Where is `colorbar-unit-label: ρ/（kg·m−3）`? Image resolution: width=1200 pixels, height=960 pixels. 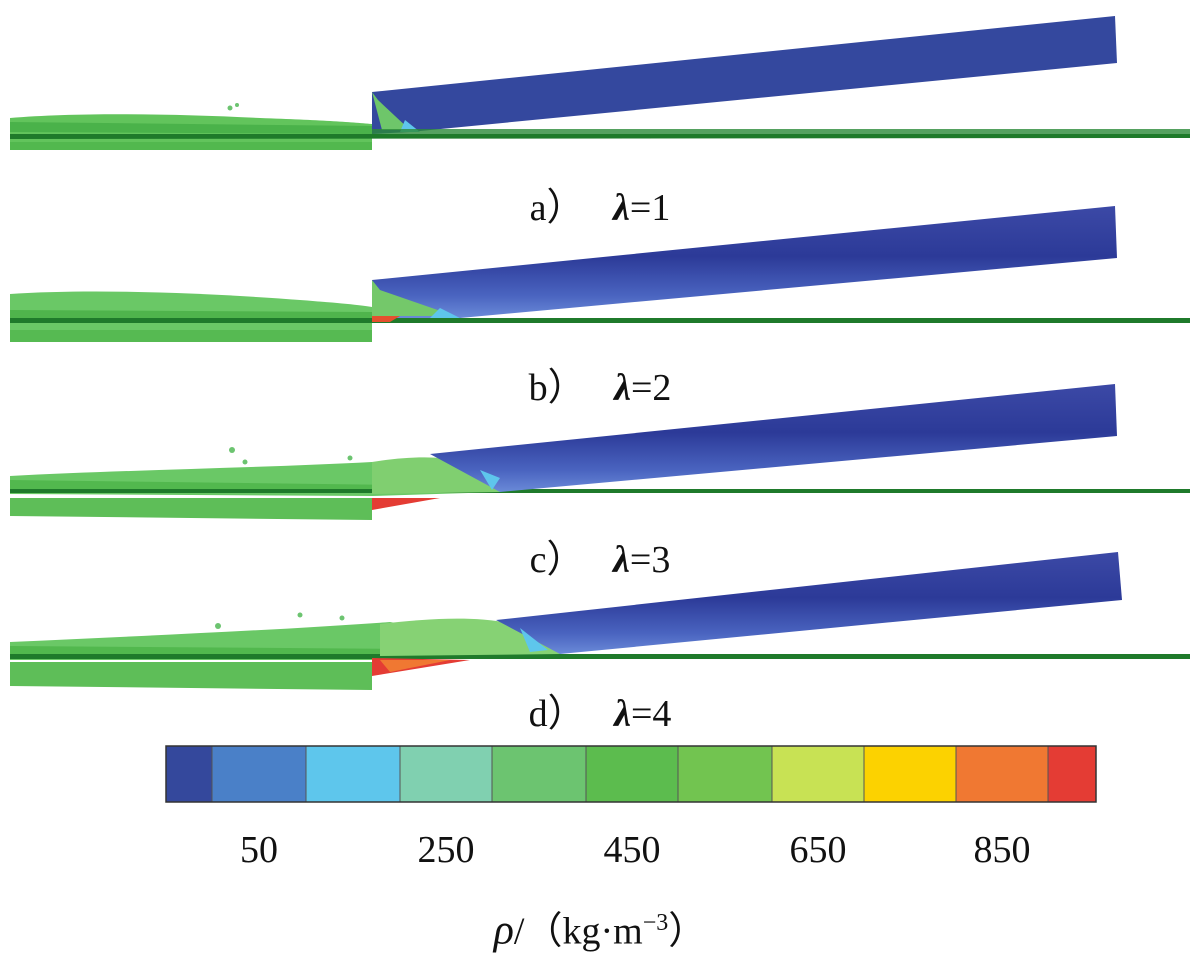
colorbar-unit-label: ρ/（kg·m−3） is located at coordinates (600, 930).